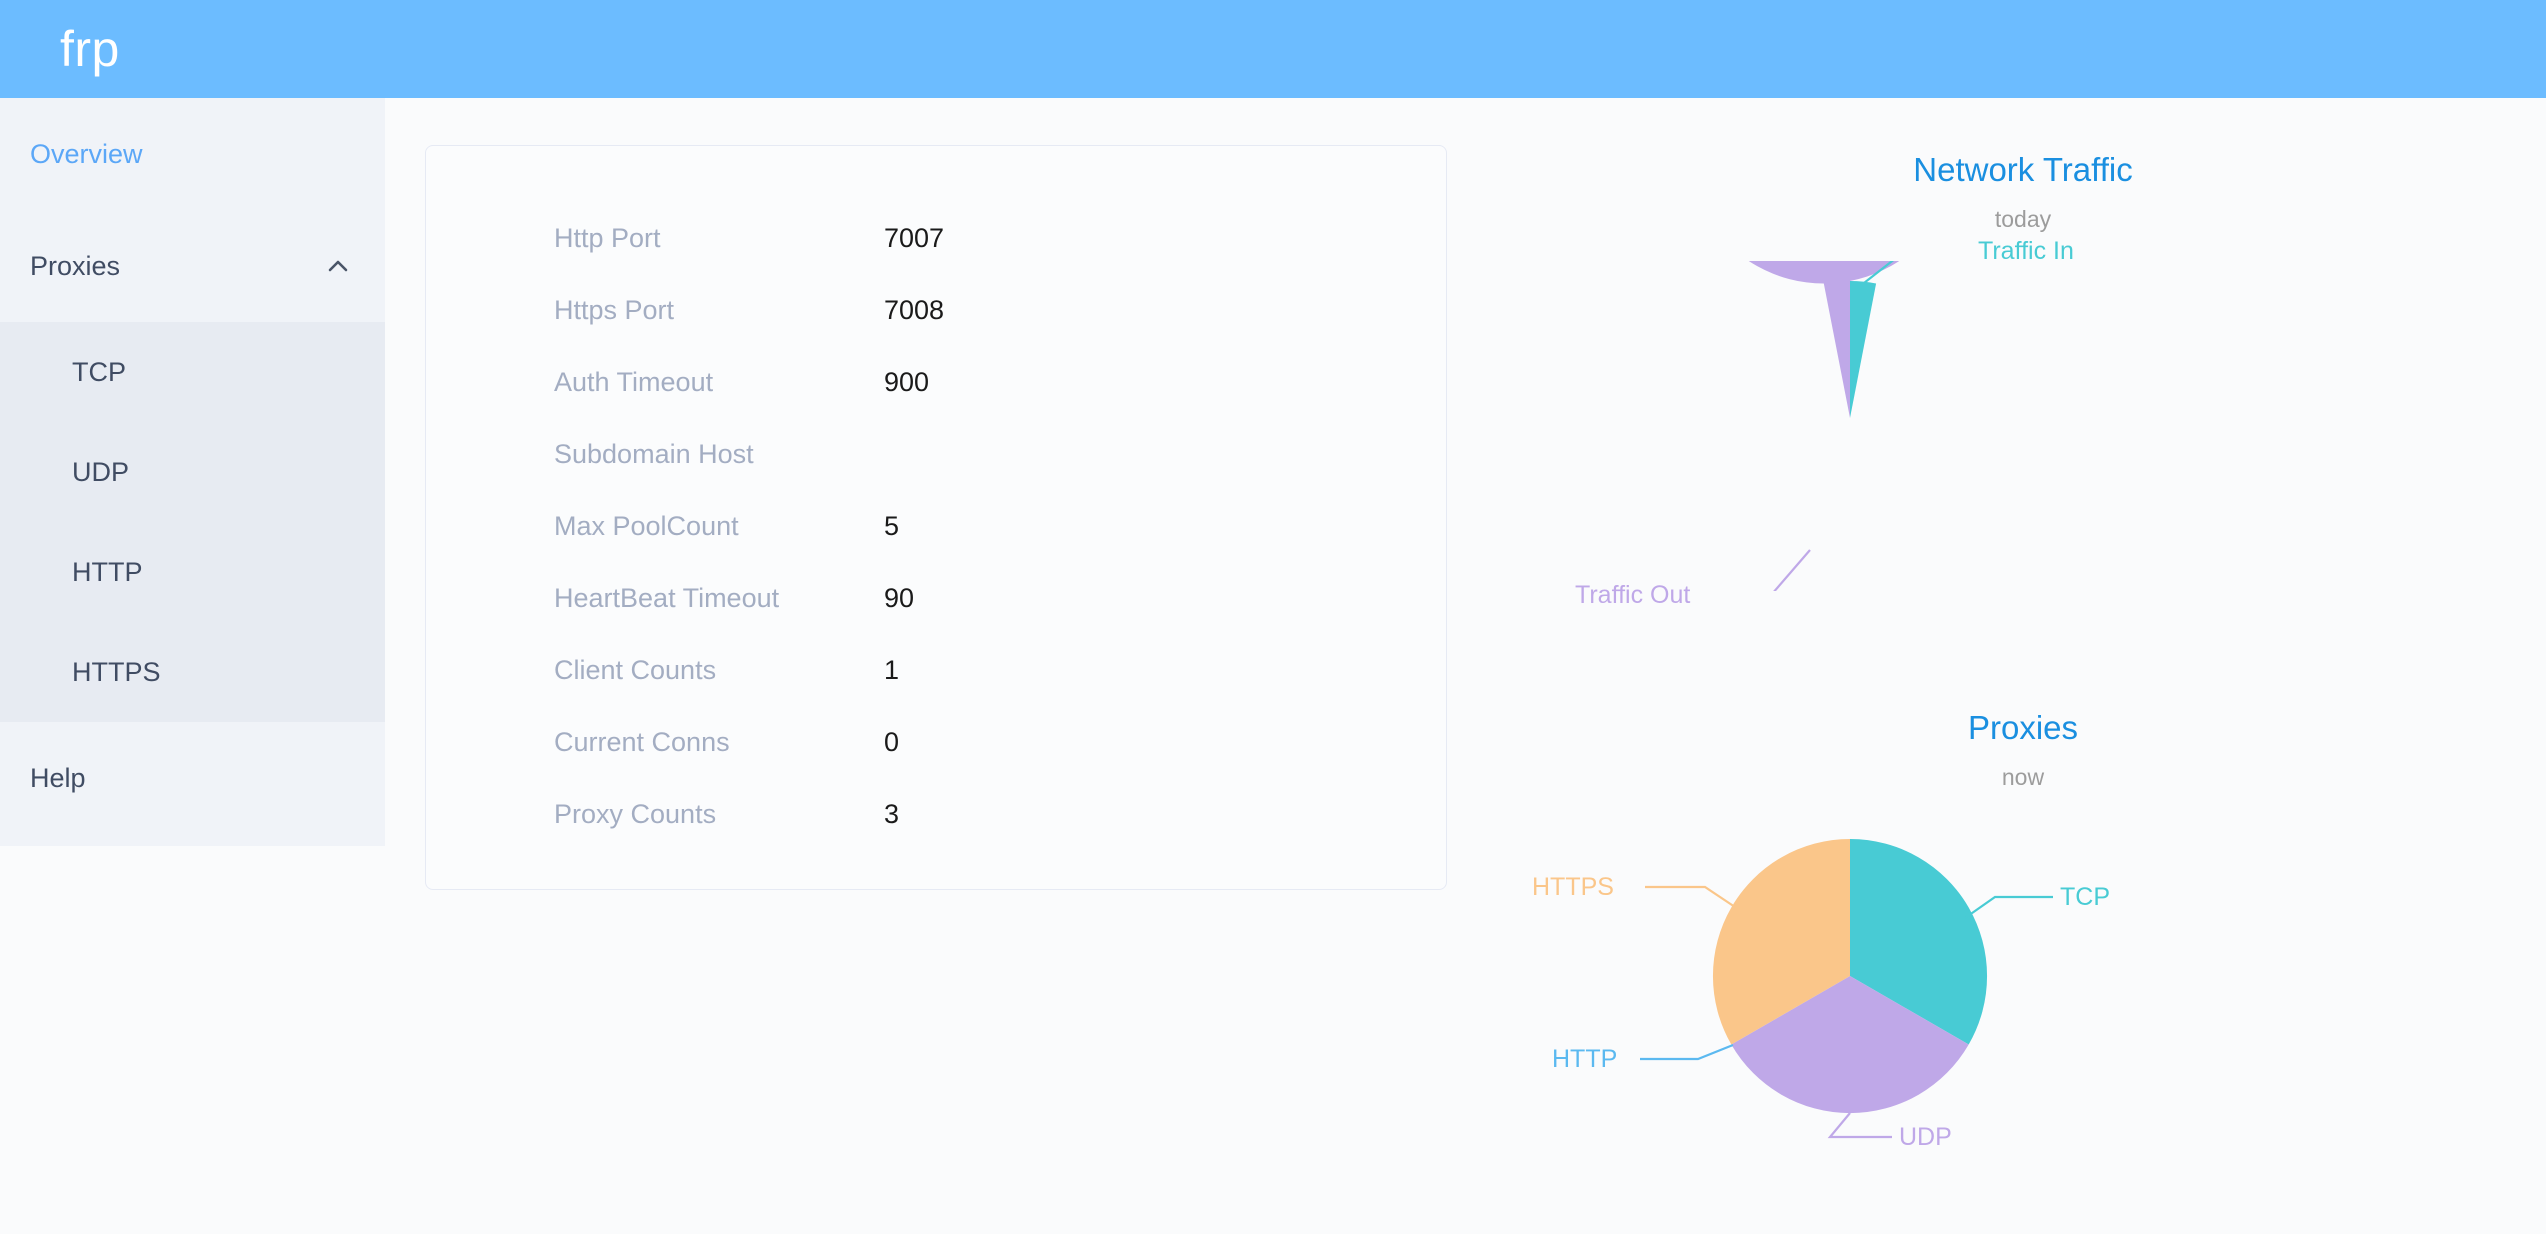 The width and height of the screenshot is (2546, 1234). Describe the element at coordinates (1824, 339) in the screenshot. I see `pie-slice-traffic-out` at that location.